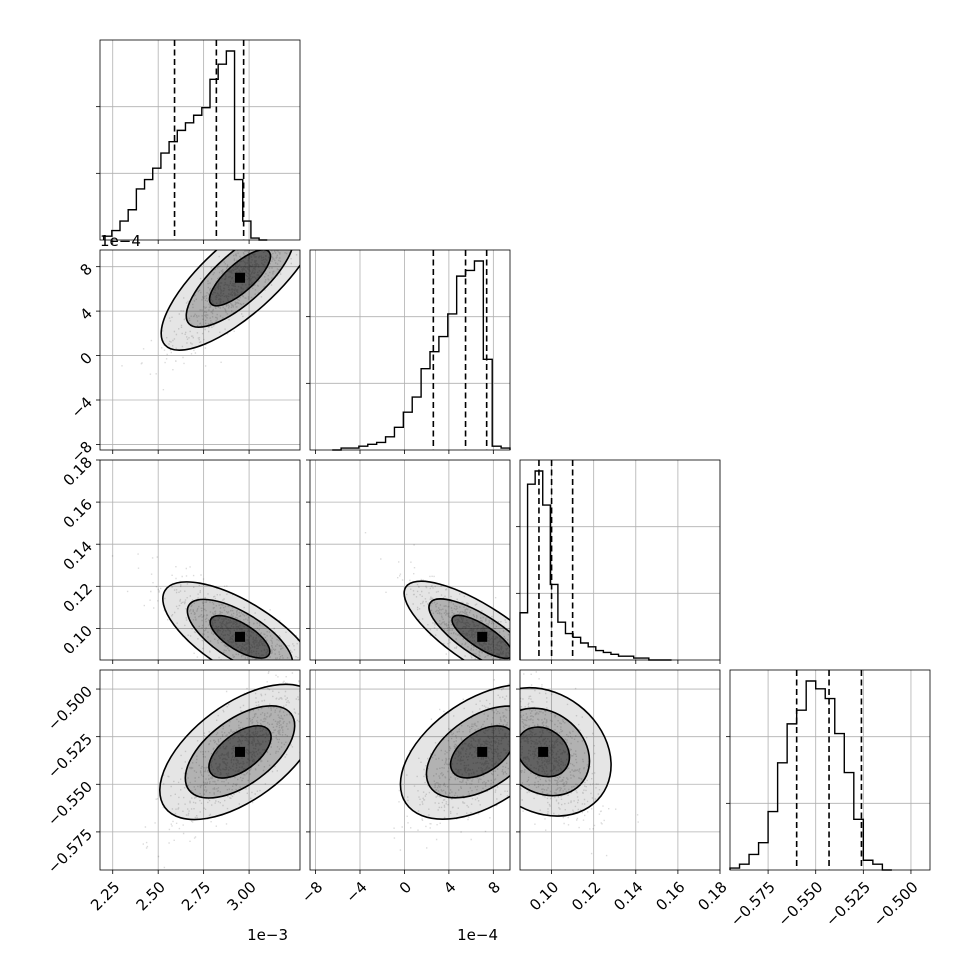 This screenshot has width=970, height=970. Describe the element at coordinates (120, 241) in the screenshot. I see `y-offset-label-1: 1e−4` at that location.